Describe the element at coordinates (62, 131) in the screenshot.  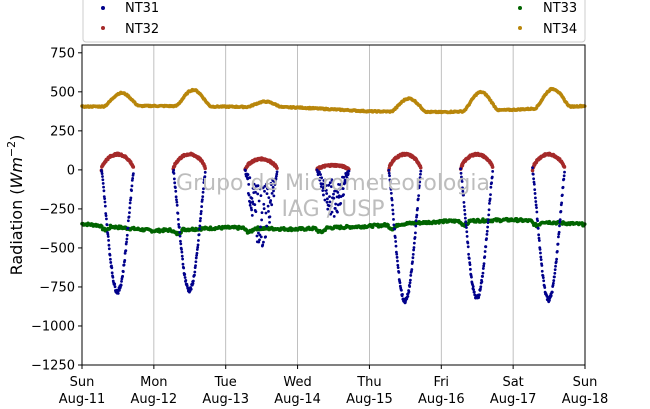
I see `y-tick-label: 250` at that location.